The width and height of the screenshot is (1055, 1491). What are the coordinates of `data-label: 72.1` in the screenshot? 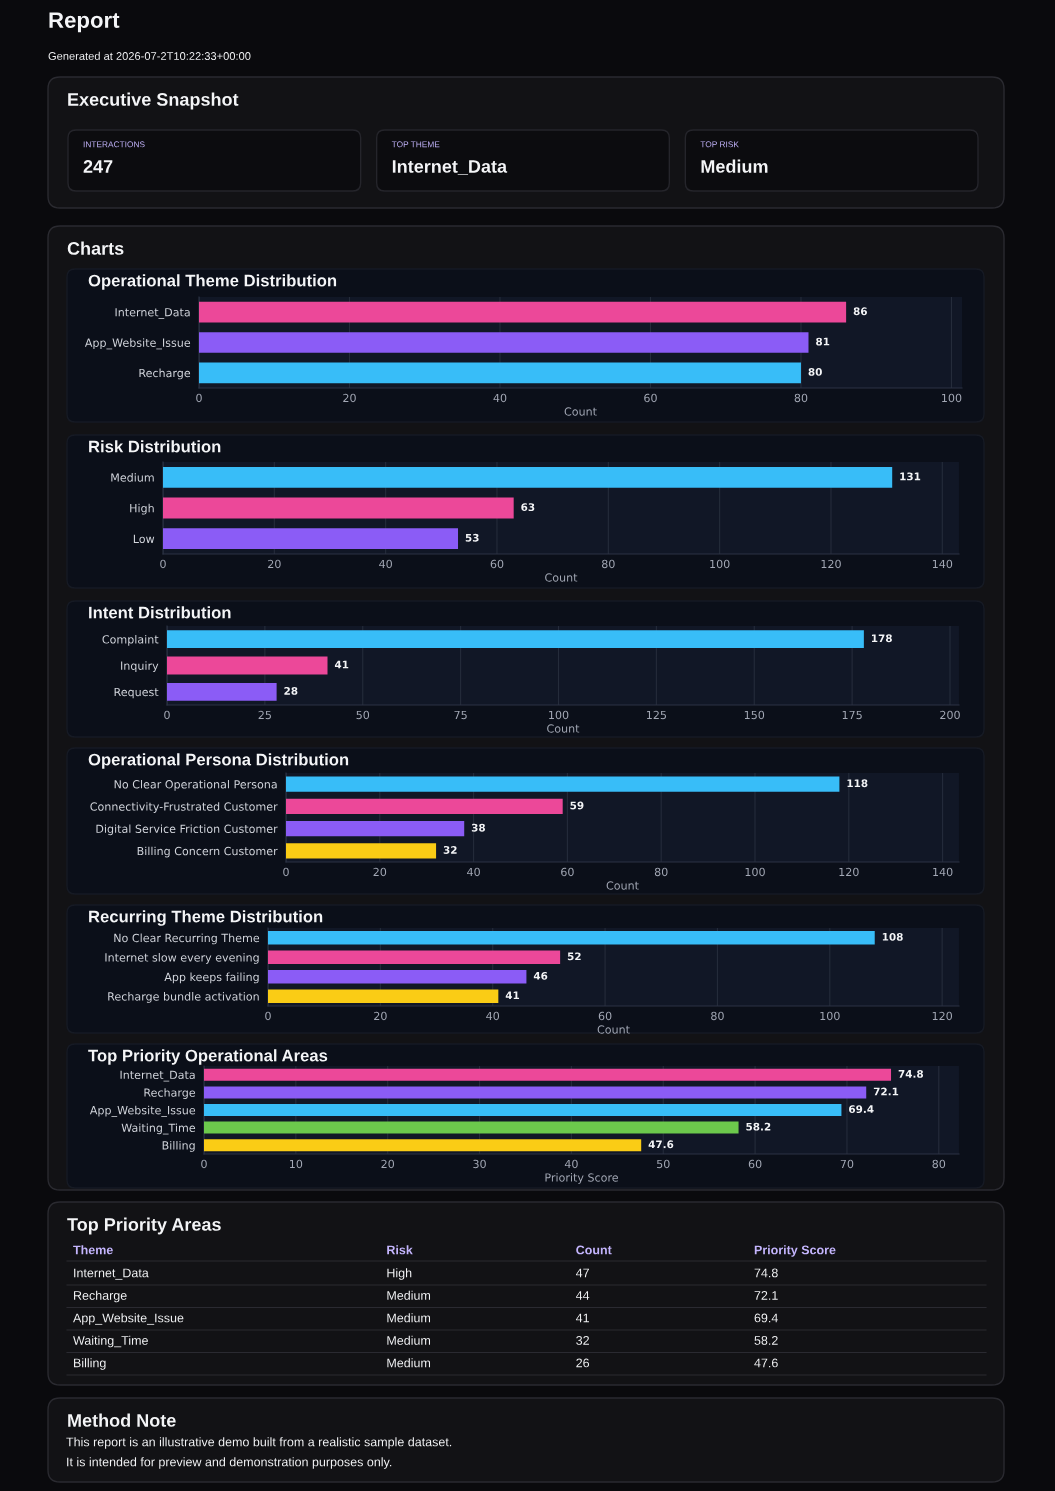 It's located at (886, 1091).